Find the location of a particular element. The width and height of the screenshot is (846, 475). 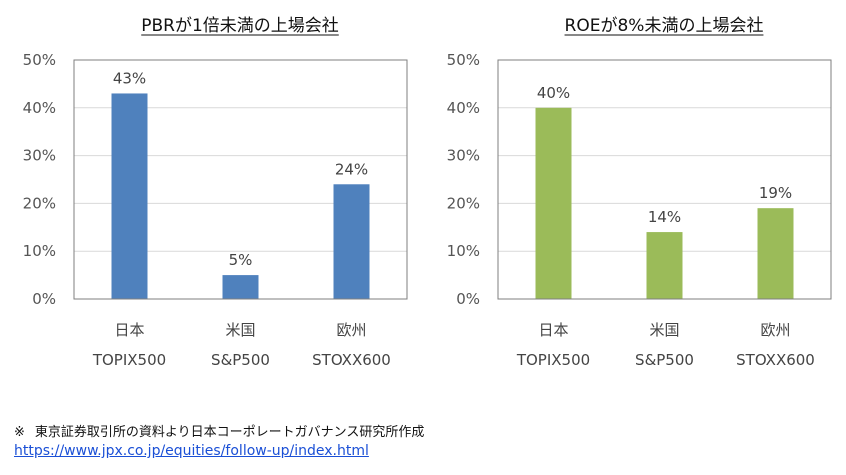

chart-title: ROEが8%未満の上場会社 is located at coordinates (664, 26).